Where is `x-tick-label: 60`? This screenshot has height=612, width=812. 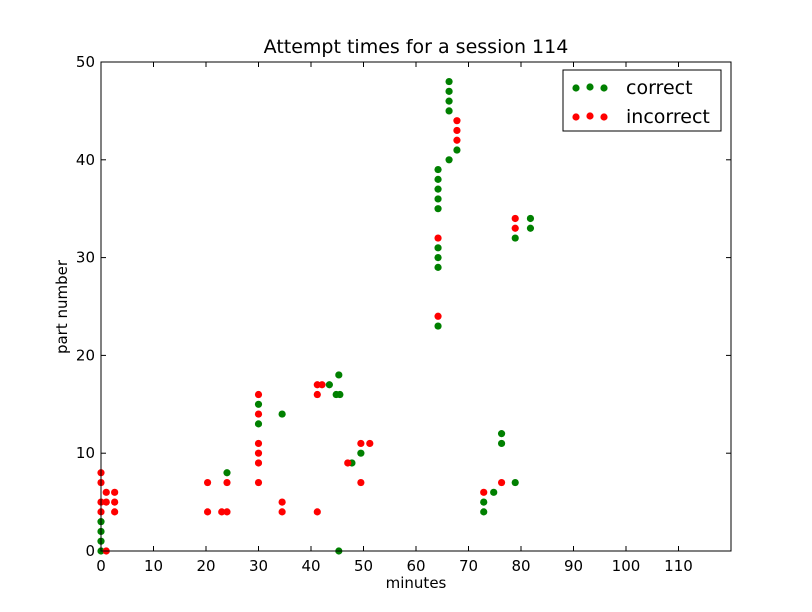 x-tick-label: 60 is located at coordinates (415, 566).